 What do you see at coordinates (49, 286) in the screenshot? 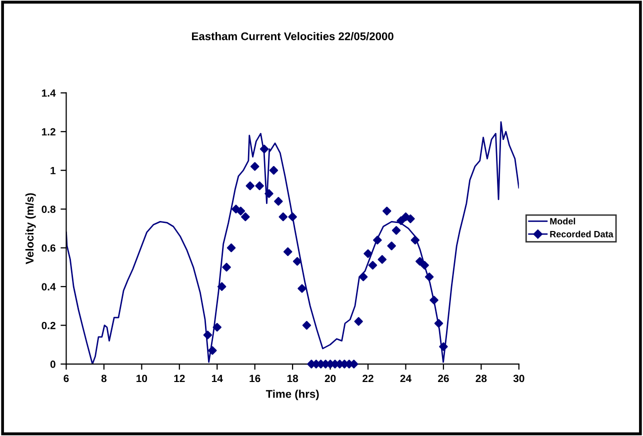
I see `y-tick-label: 0.4` at bounding box center [49, 286].